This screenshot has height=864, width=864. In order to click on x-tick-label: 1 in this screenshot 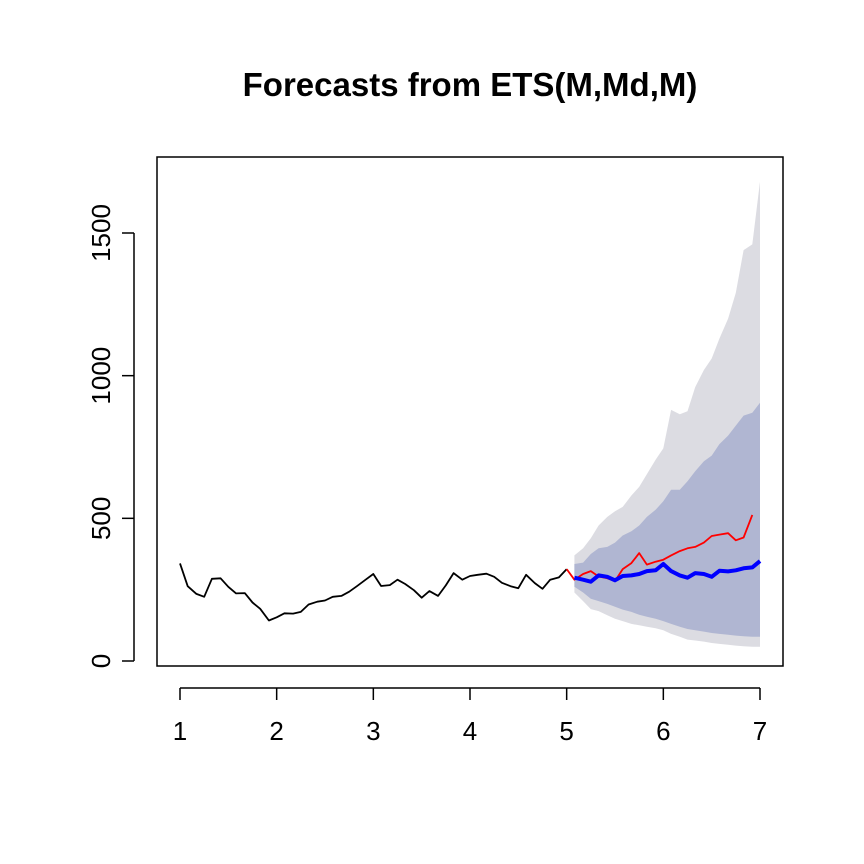, I will do `click(180, 731)`.